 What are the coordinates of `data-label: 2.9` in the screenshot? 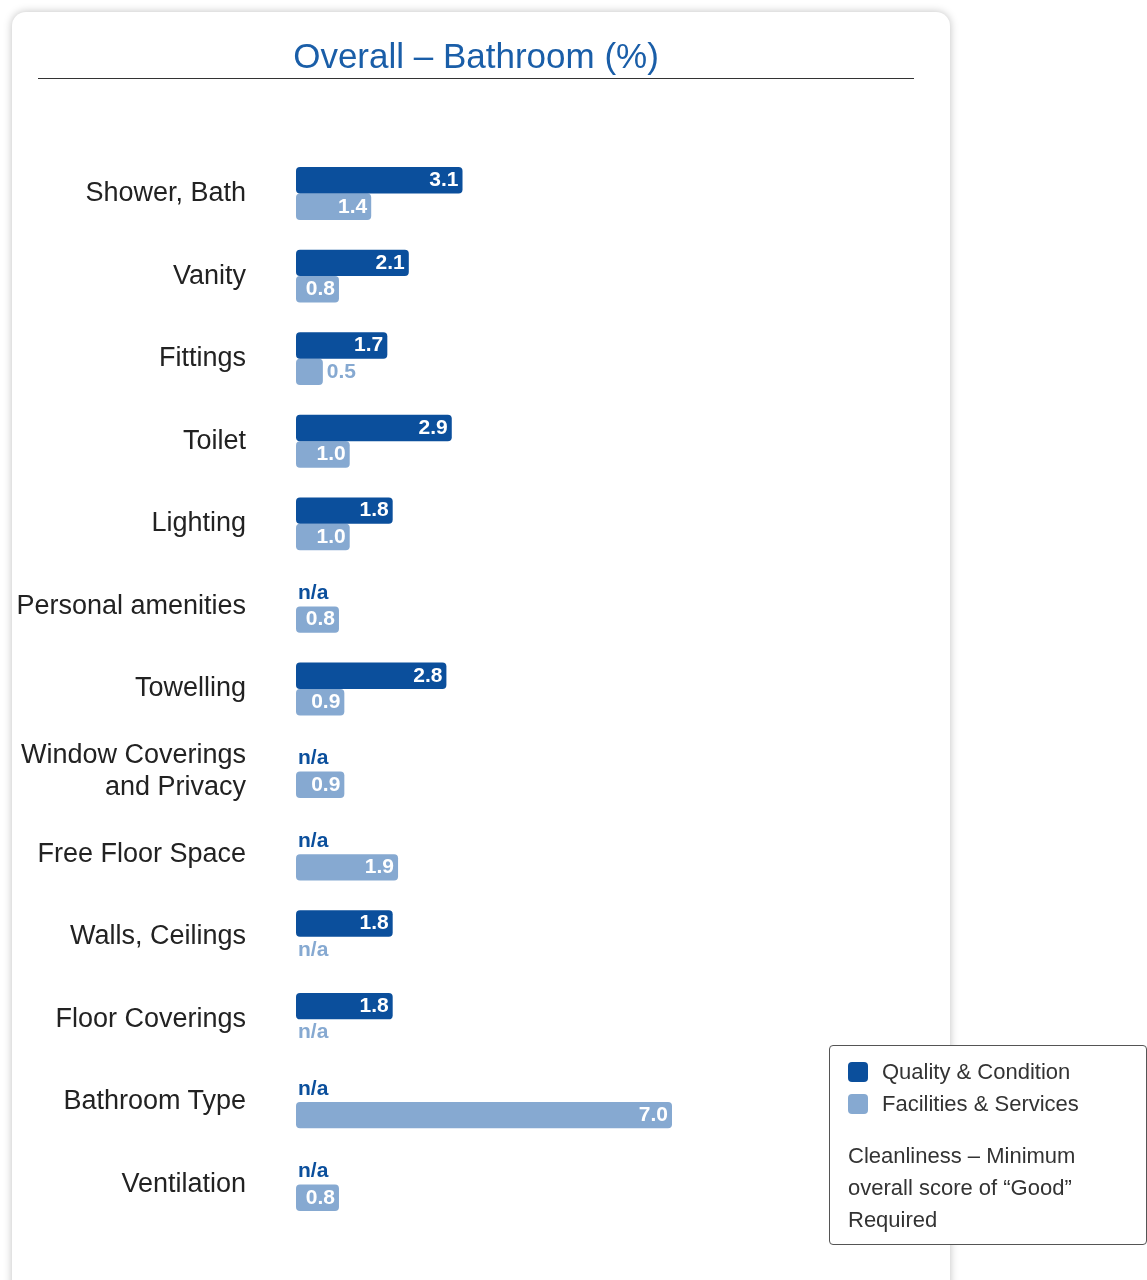 It's located at (433, 426).